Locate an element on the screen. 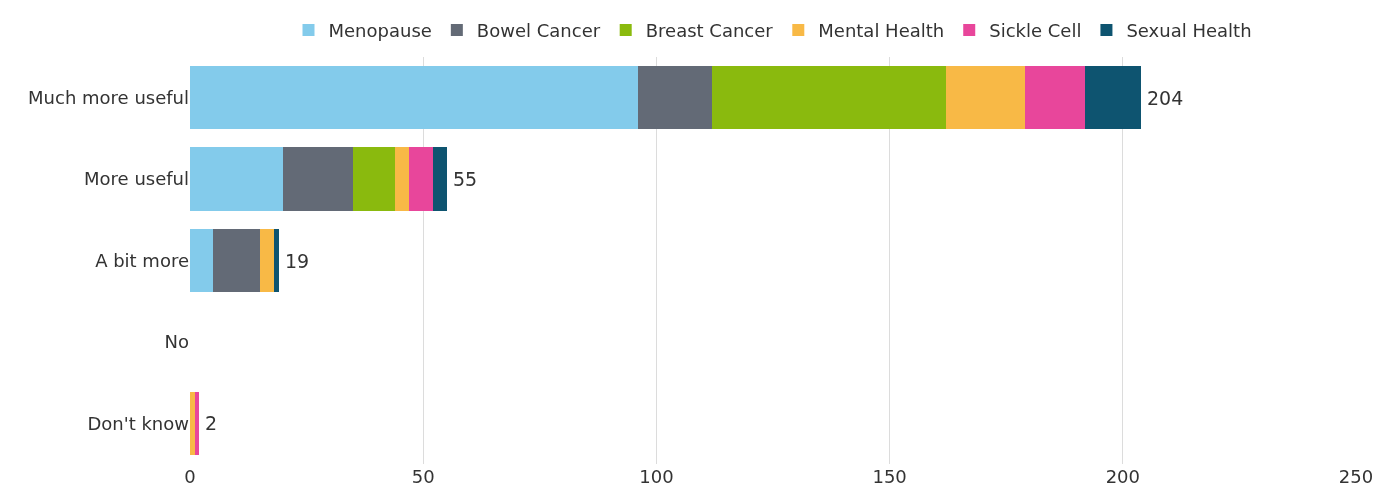 The height and width of the screenshot is (499, 1386). y-tick-label: More useful is located at coordinates (136, 179).